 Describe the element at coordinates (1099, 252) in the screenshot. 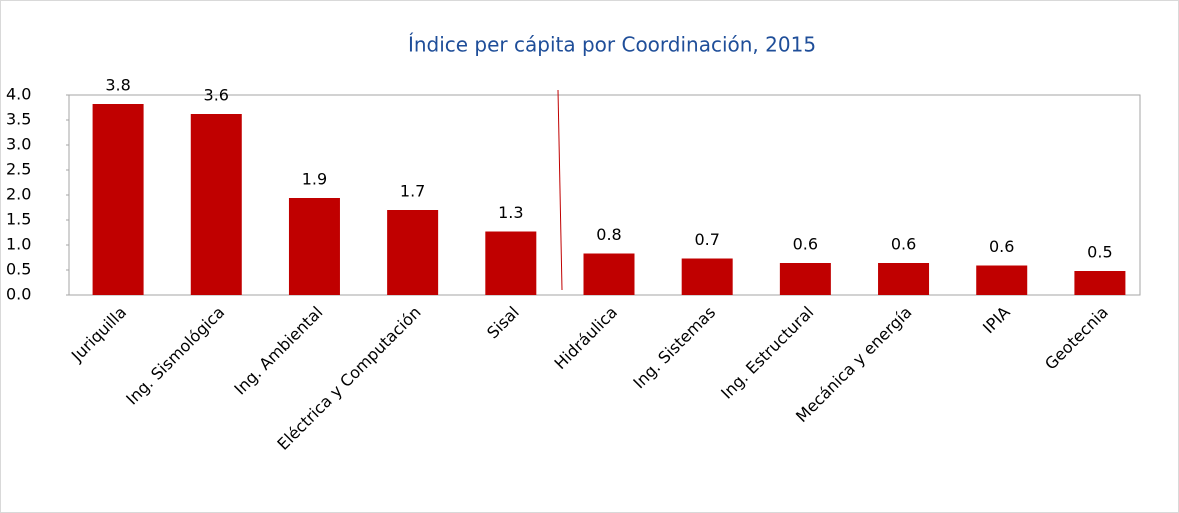

I see `data-label: 0.5` at that location.